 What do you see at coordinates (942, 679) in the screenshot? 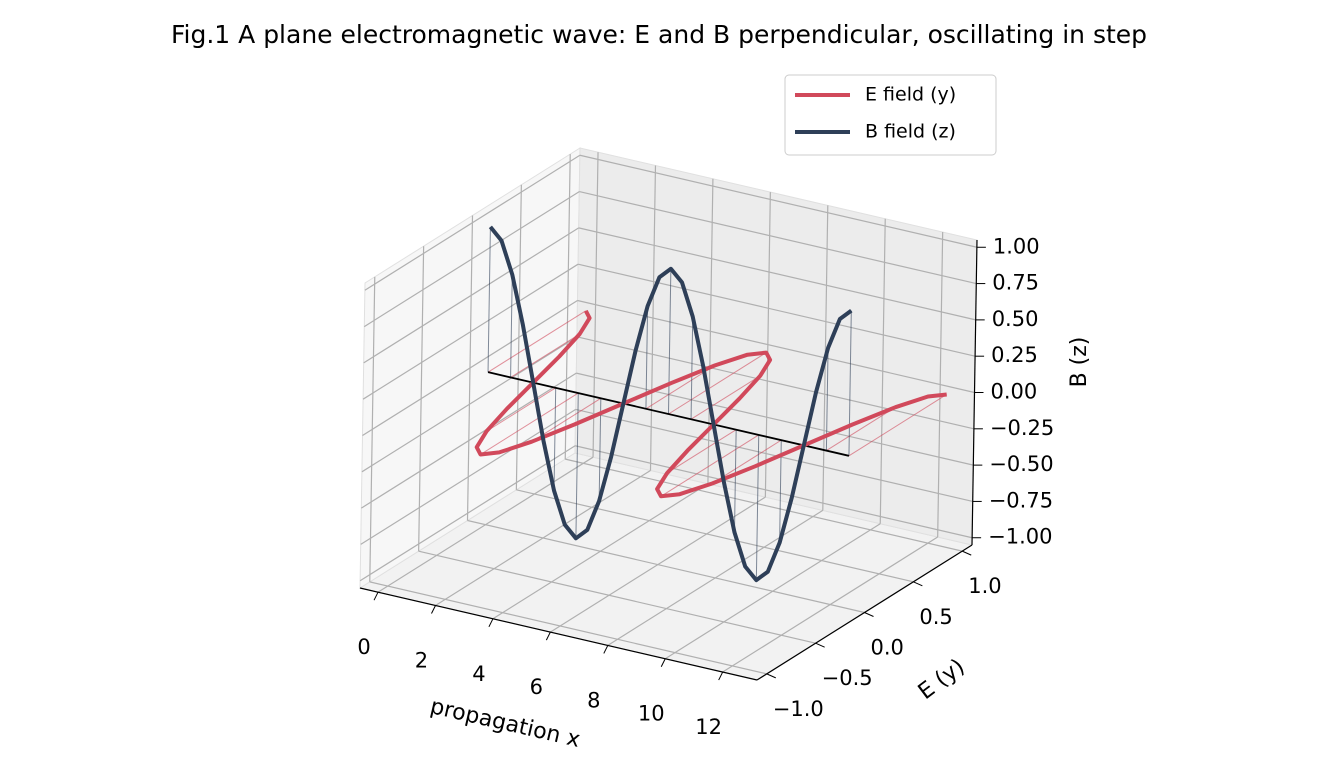
I see `y-axis-label: E (y)` at bounding box center [942, 679].